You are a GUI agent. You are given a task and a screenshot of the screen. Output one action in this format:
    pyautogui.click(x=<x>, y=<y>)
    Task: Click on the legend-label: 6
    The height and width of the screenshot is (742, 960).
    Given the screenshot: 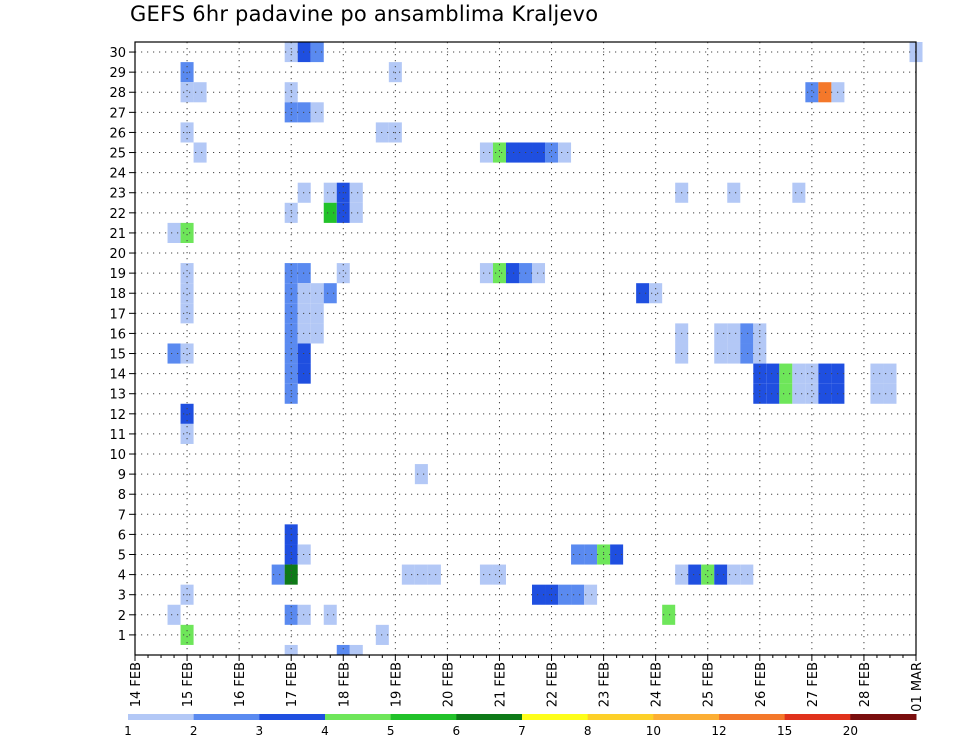 What is the action you would take?
    pyautogui.click(x=457, y=731)
    